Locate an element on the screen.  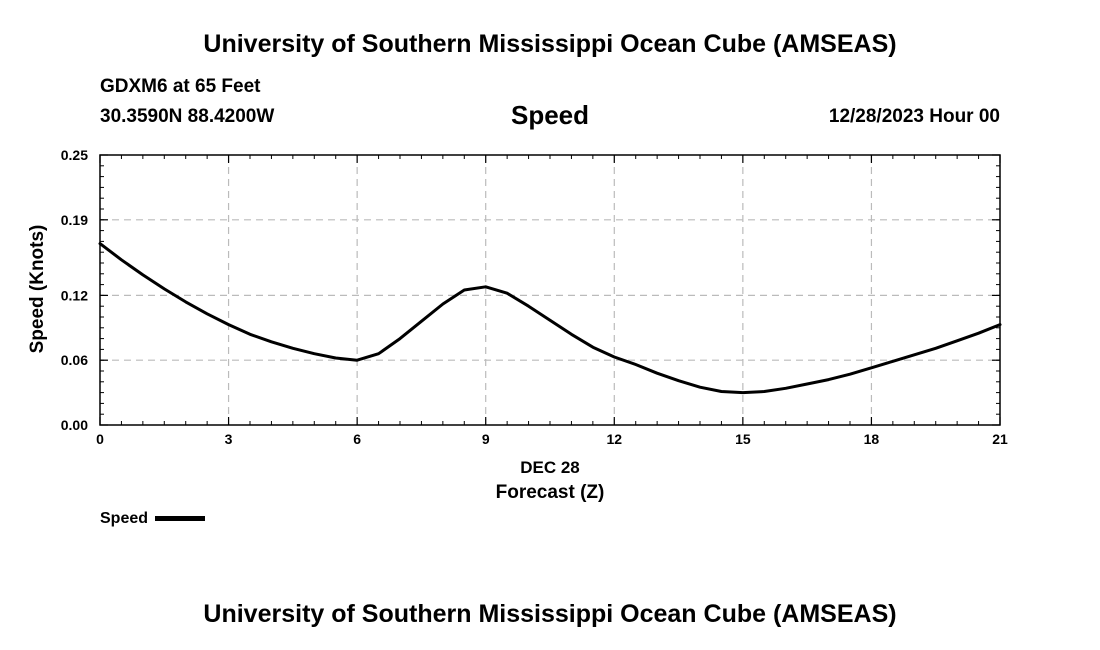
x-tick-label: 9 is located at coordinates (486, 439).